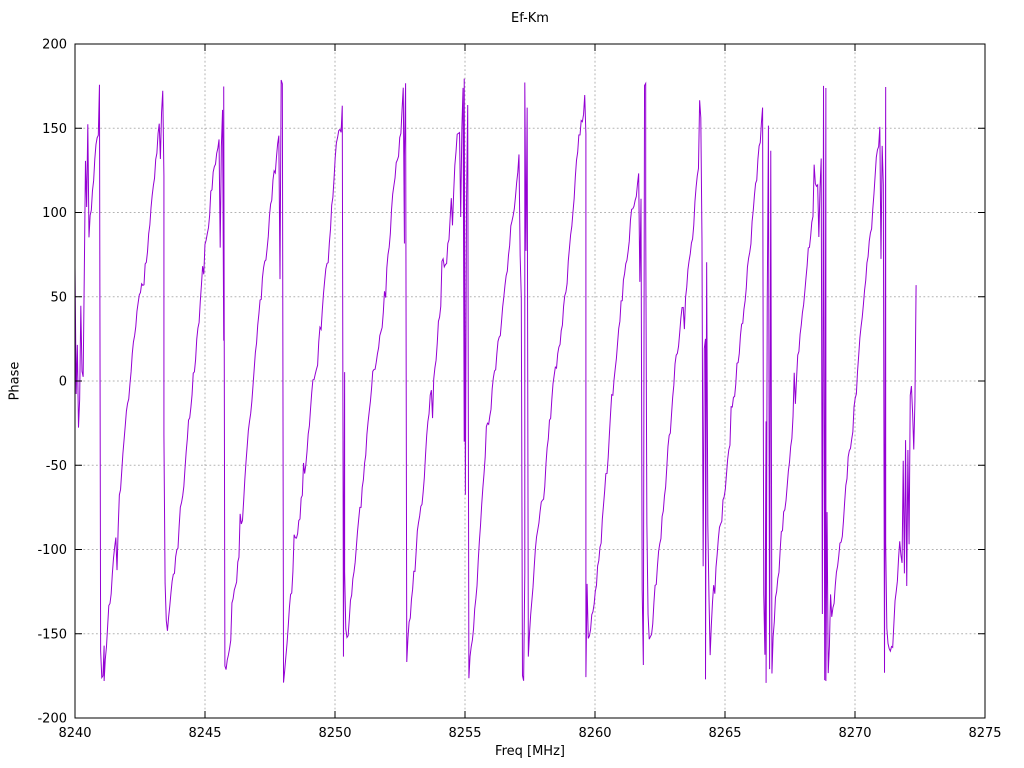 The image size is (1024, 768). What do you see at coordinates (724, 733) in the screenshot?
I see `x-tick-label: 8265` at bounding box center [724, 733].